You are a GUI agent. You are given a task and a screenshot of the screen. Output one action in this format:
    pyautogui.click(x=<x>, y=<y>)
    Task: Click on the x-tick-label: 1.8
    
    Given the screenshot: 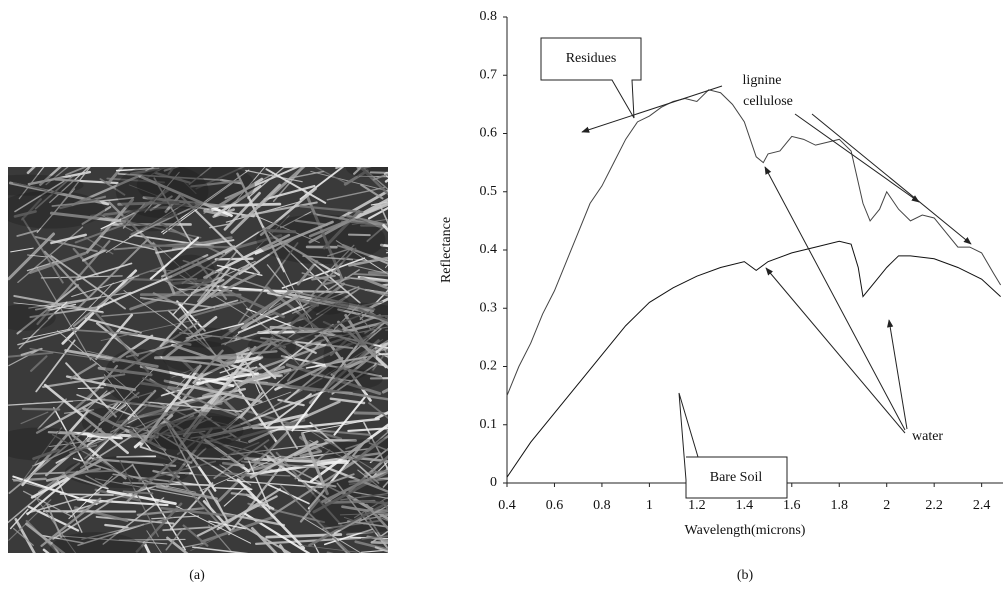 What is the action you would take?
    pyautogui.click(x=839, y=505)
    